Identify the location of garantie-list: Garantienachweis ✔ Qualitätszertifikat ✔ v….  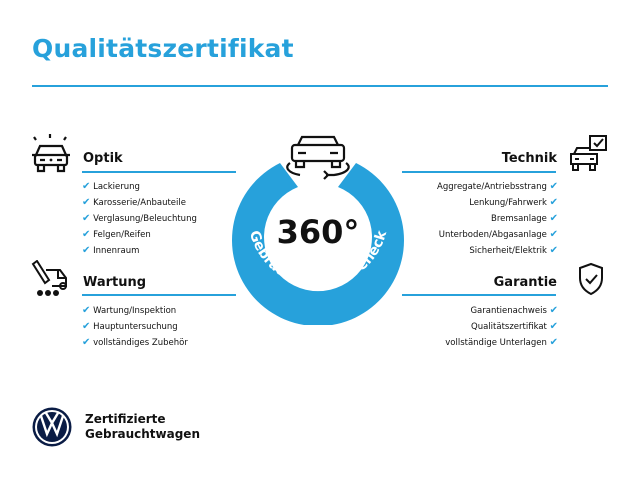
(501, 327).